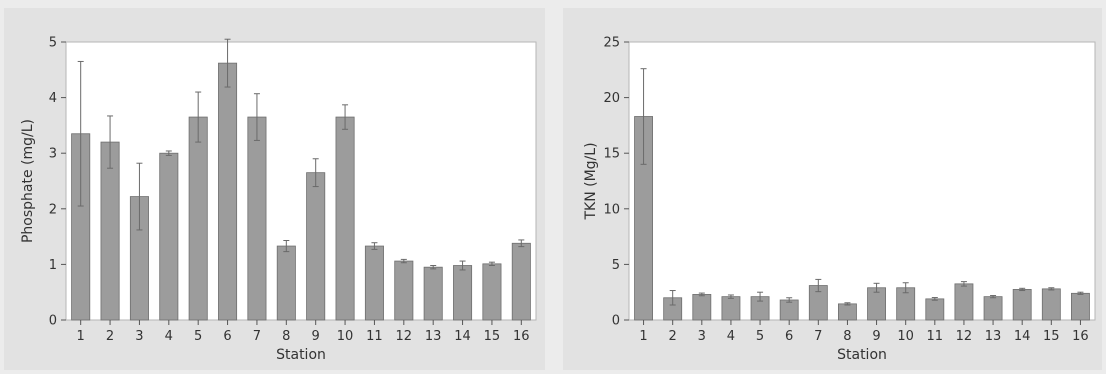 This screenshot has width=1106, height=374. Describe the element at coordinates (433, 336) in the screenshot. I see `chart0-x-tick-label: 13` at that location.